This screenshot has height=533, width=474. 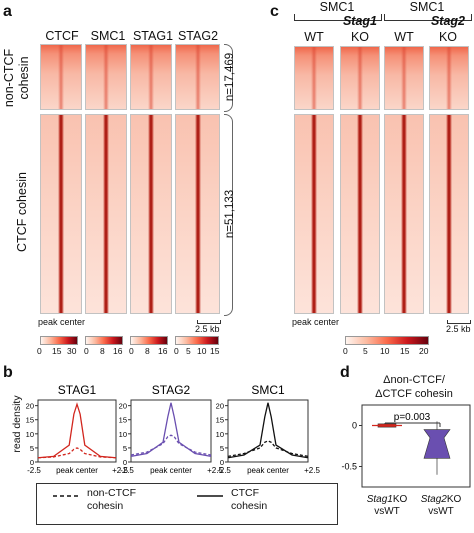 What do you see at coordinates (187, 504) in the screenshot?
I see `legend-b: non-CTCF cohesin CTCF cohesin` at bounding box center [187, 504].